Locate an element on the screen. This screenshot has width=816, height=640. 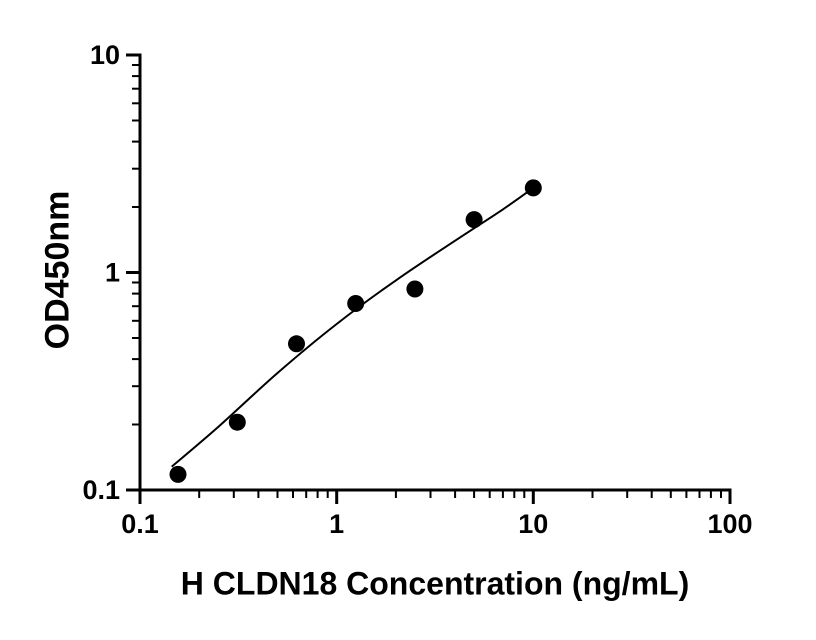
x-tick-label: 1 is located at coordinates (336, 524).